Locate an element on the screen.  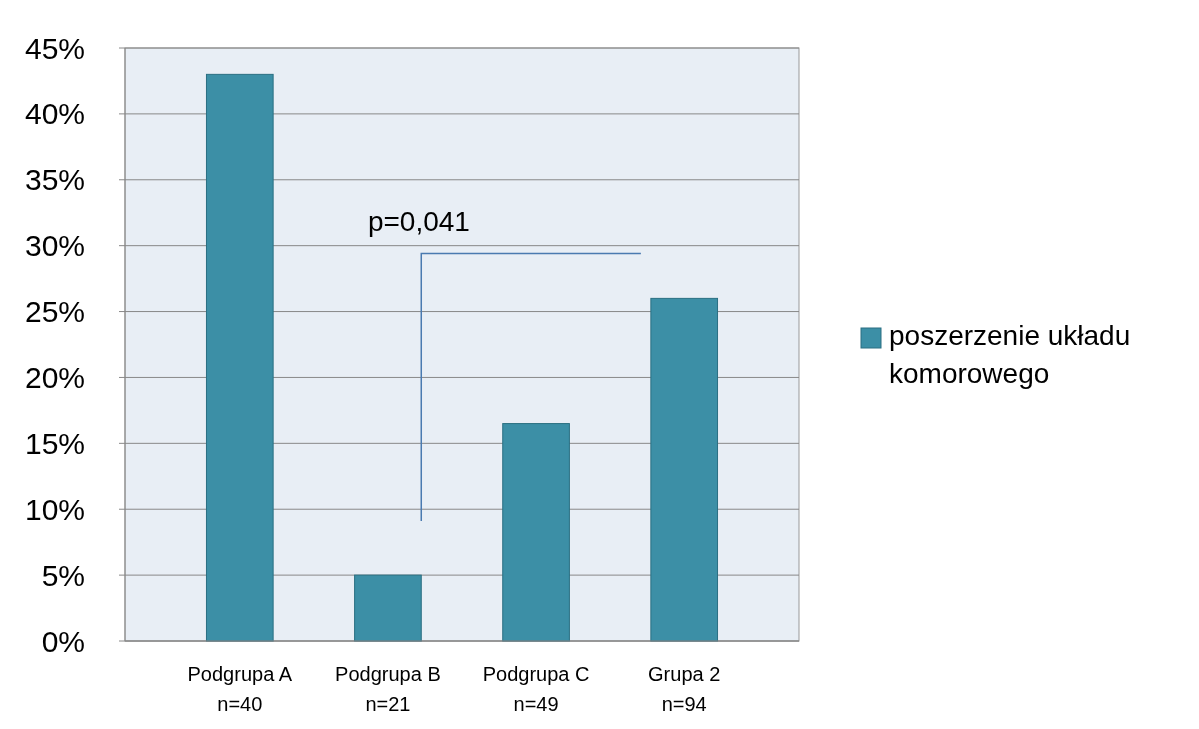
y-tick-label: 20% is located at coordinates (54, 377).